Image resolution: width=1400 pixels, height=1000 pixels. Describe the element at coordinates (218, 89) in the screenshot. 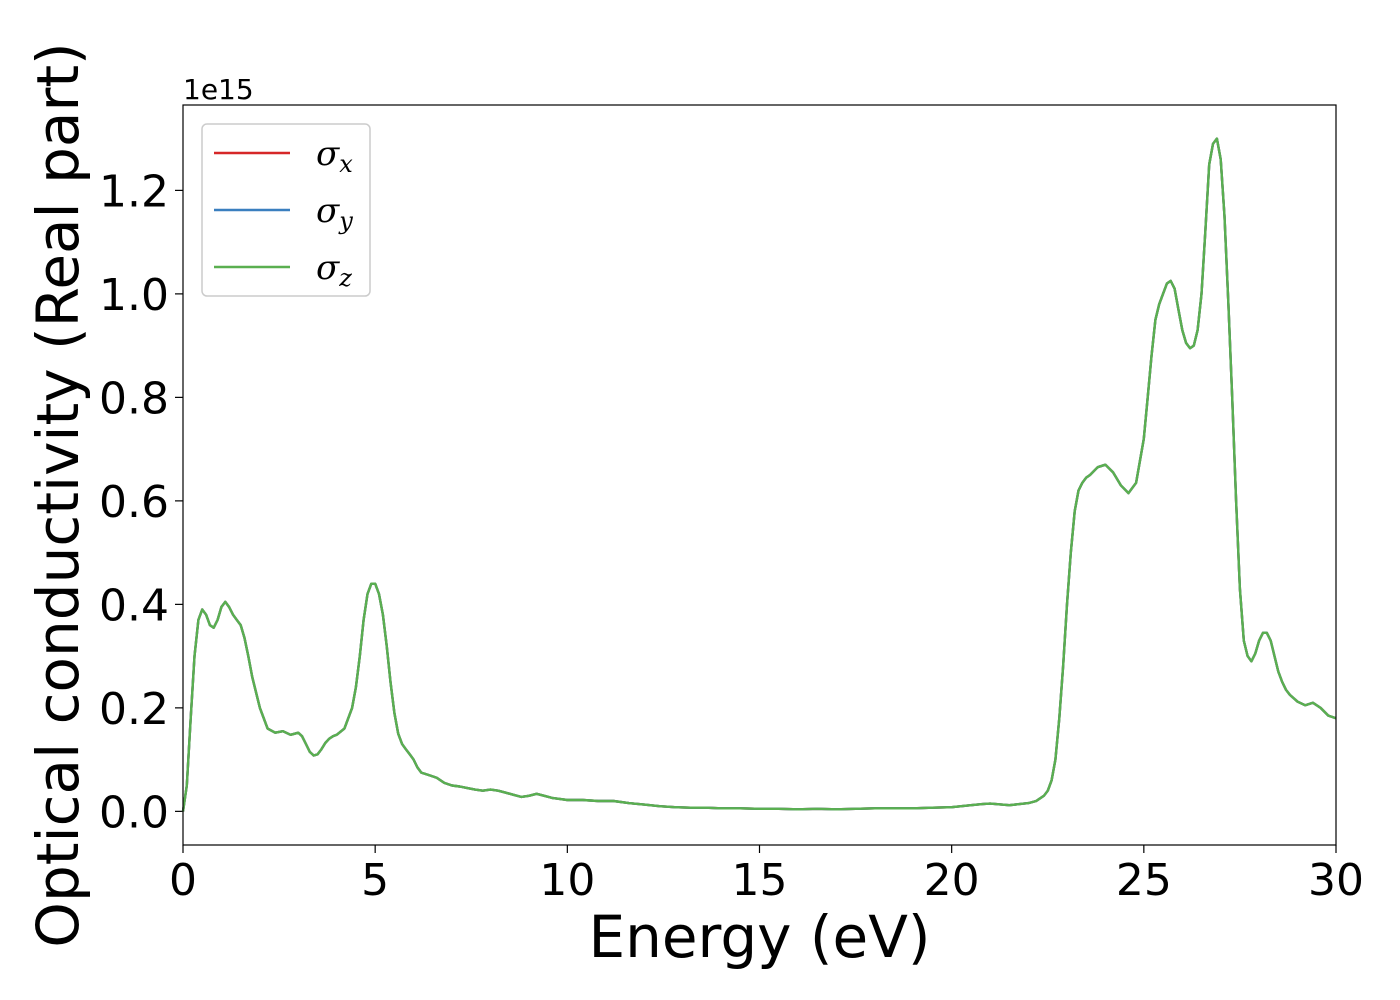

I see `y-axis-offset-text: 1e15` at that location.